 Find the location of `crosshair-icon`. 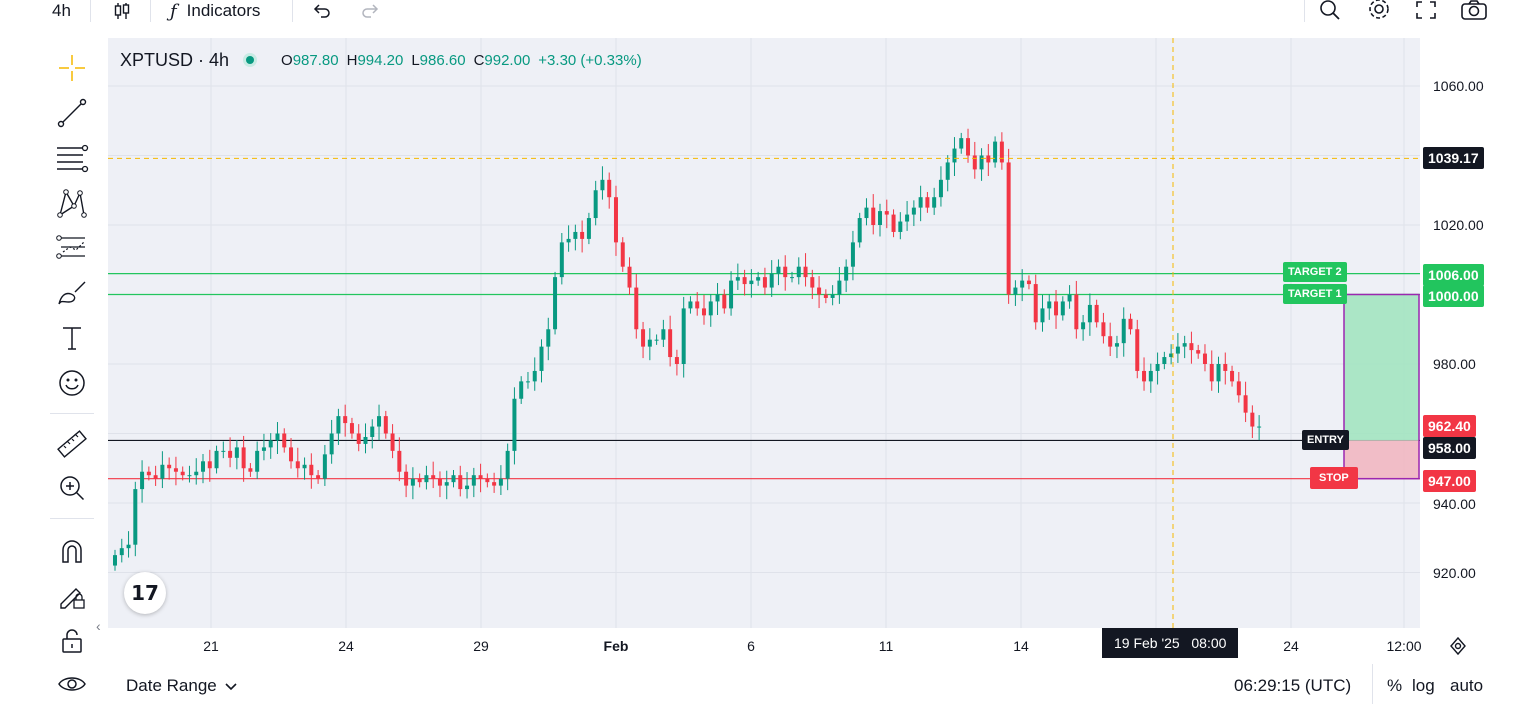

crosshair-icon is located at coordinates (72, 68).